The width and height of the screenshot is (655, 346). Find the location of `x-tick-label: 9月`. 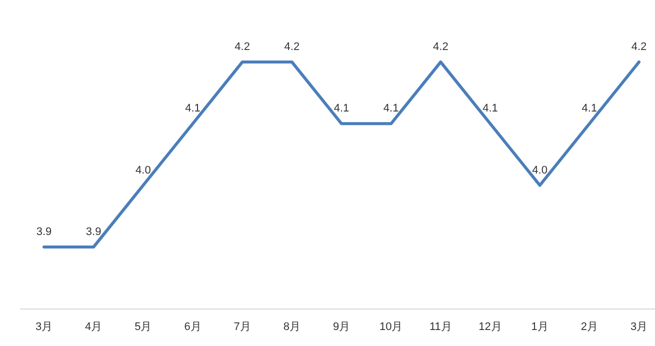

x-tick-label: 9月 is located at coordinates (341, 327).